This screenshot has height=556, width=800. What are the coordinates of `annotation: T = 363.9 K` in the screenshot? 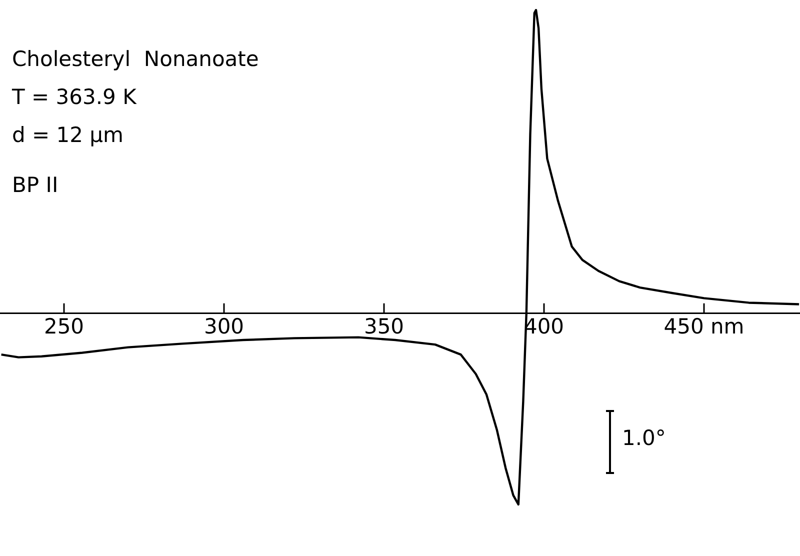 It's located at (75, 97).